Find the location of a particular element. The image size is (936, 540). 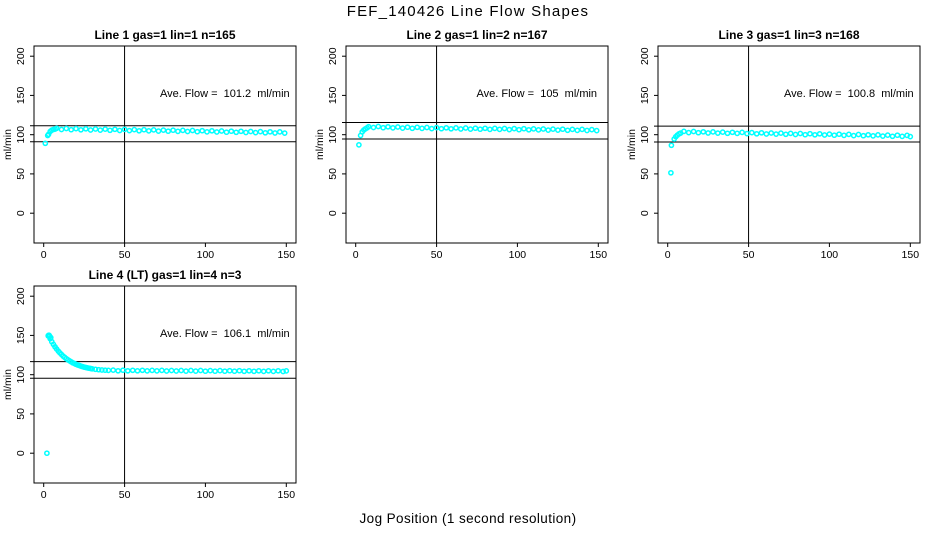

x-axis-label: Jog Position (1 second resolution) is located at coordinates (468, 518).